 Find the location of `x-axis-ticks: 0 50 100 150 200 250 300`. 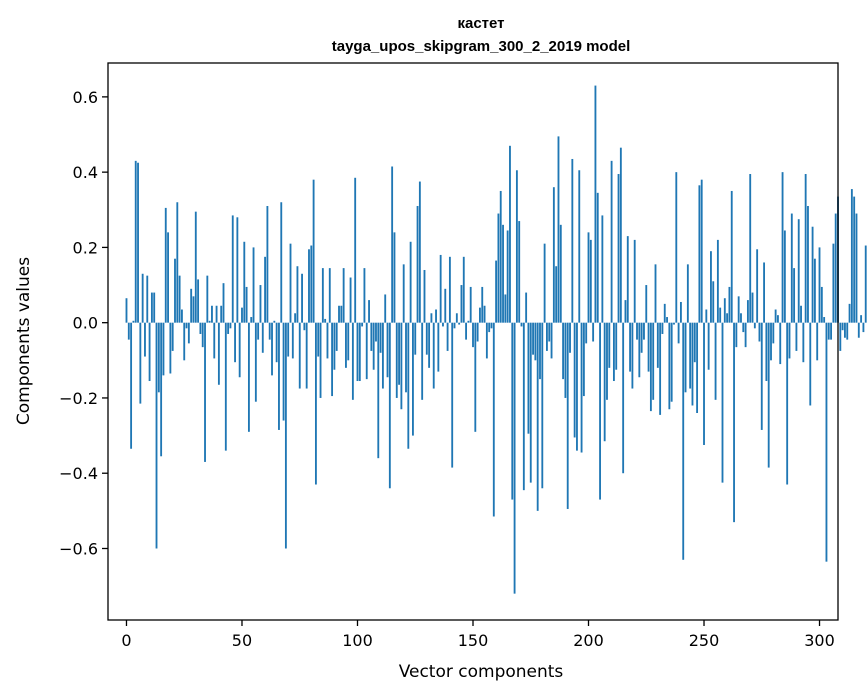

x-axis-ticks: 0 50 100 150 200 250 300 is located at coordinates (478, 635).